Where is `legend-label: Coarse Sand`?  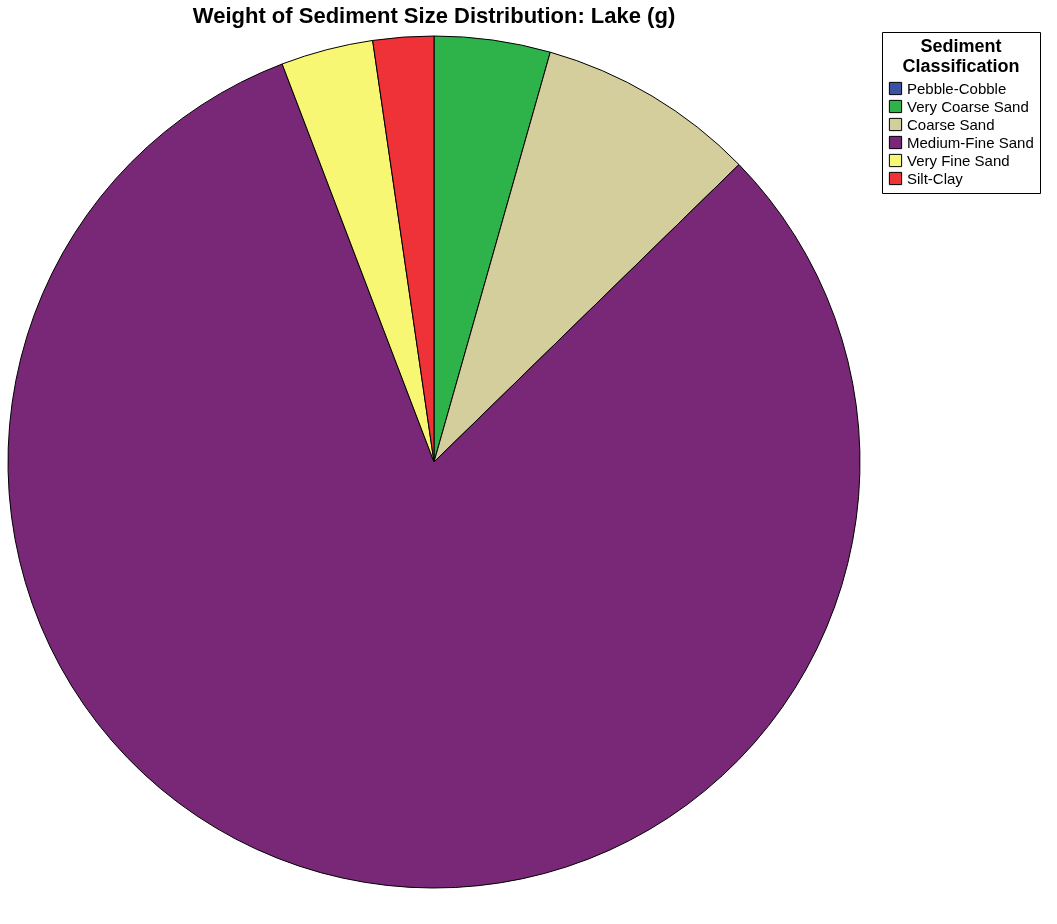 legend-label: Coarse Sand is located at coordinates (951, 124).